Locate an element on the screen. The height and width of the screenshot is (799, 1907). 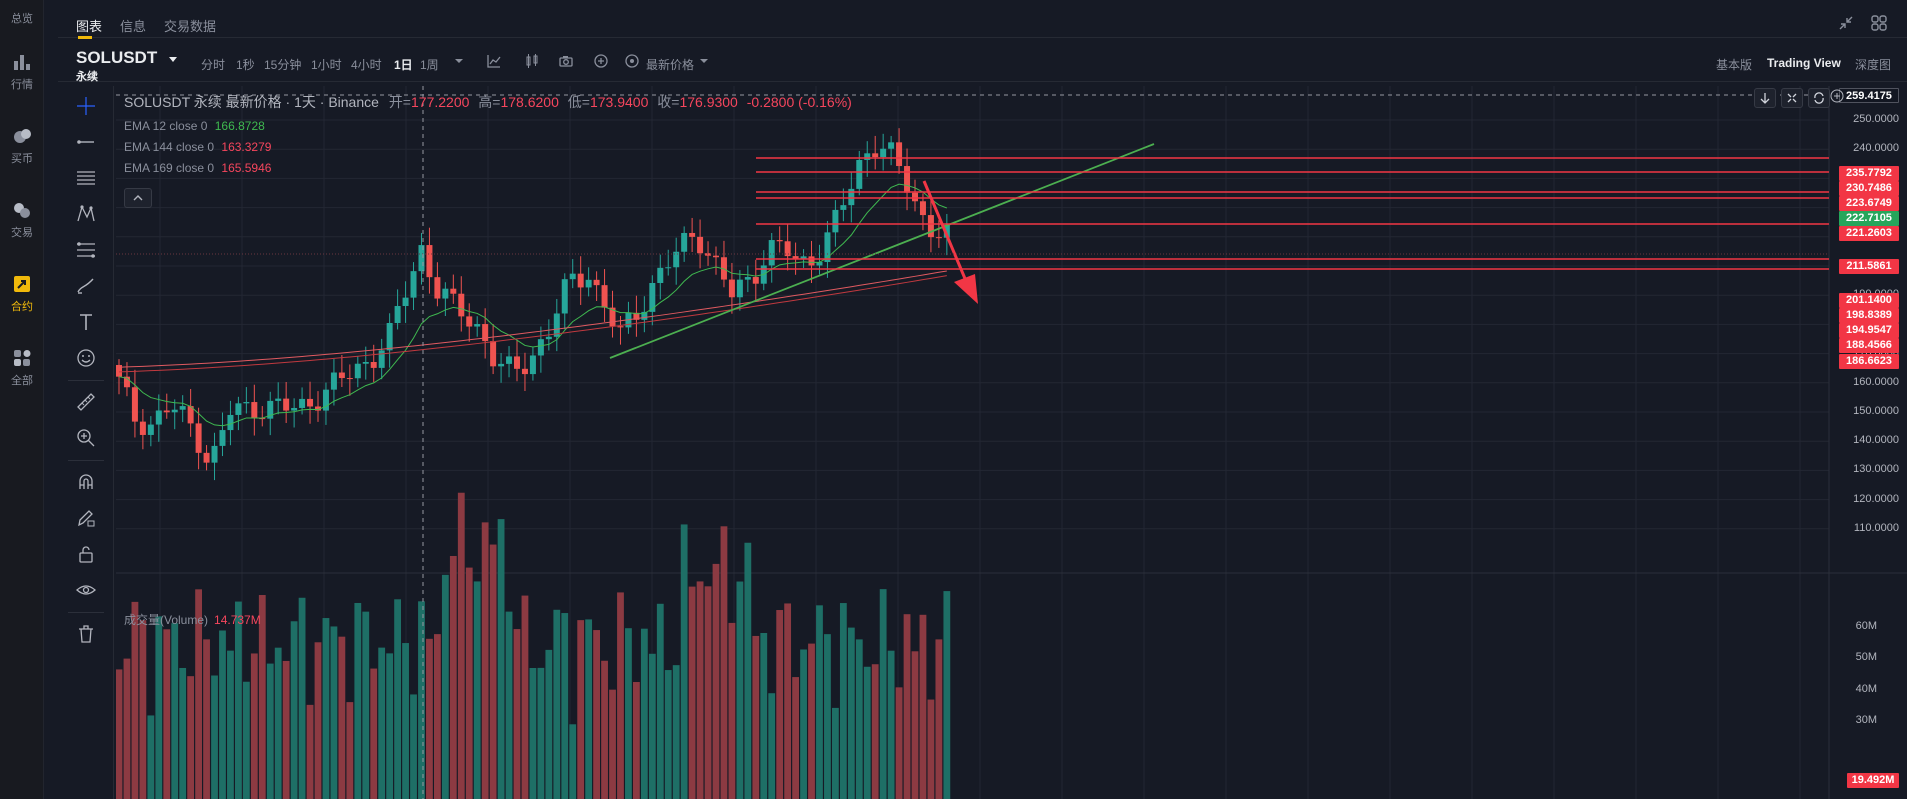
overview-icon is located at coordinates (22, 3).